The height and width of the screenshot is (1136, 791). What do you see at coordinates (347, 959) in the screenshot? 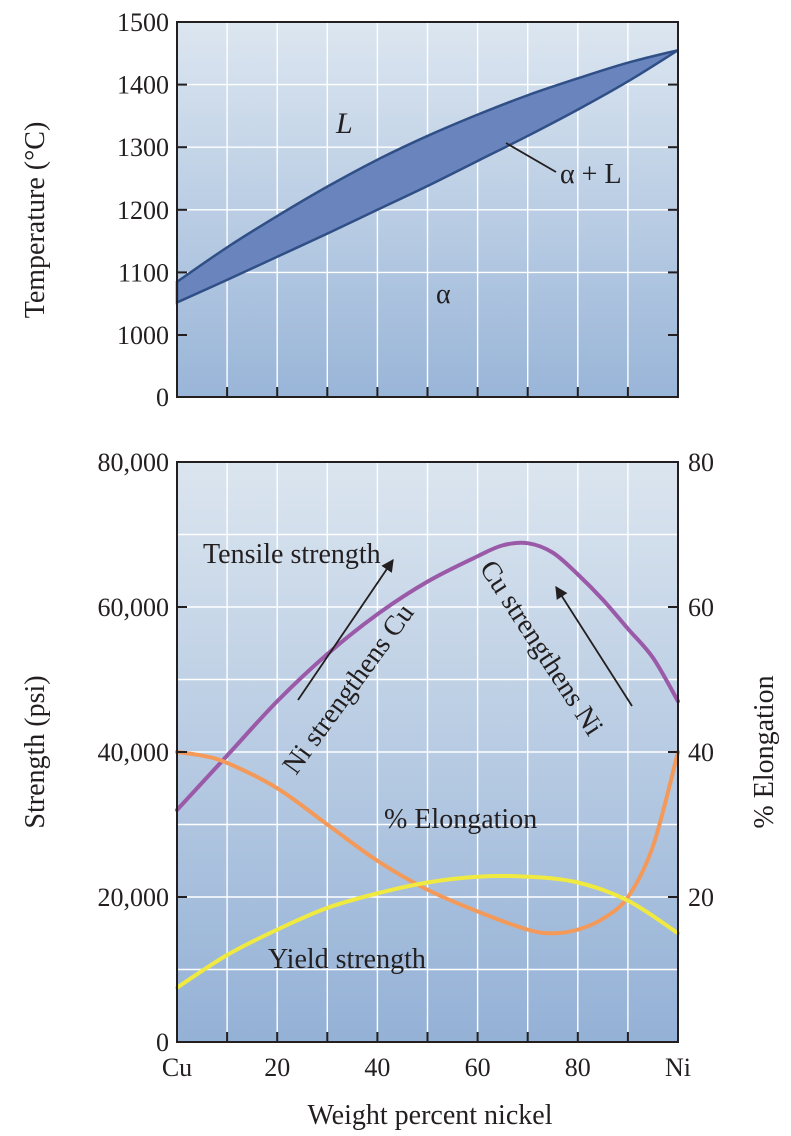
I see `yield-strength-label: Yield strength` at bounding box center [347, 959].